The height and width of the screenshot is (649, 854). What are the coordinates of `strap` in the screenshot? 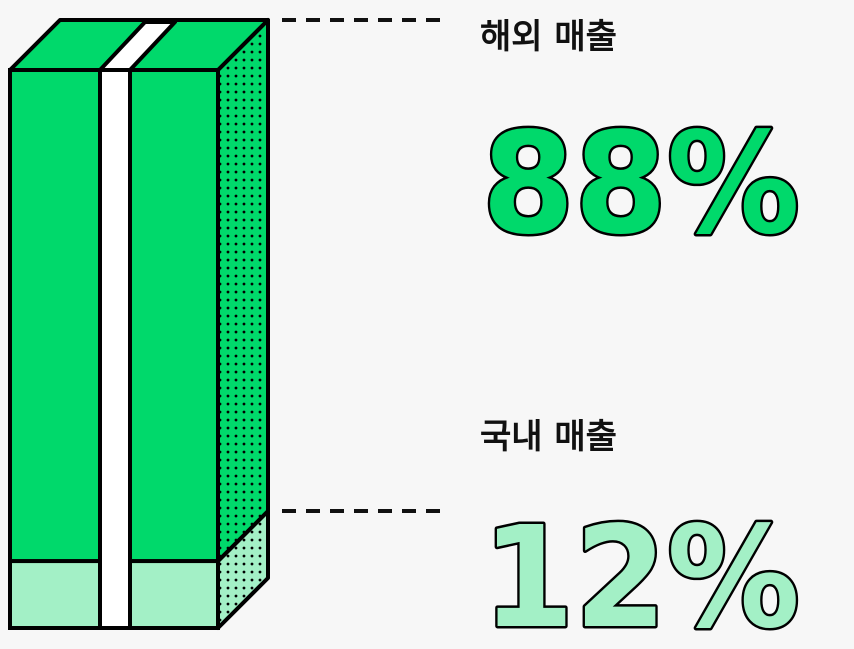 It's located at (115, 349).